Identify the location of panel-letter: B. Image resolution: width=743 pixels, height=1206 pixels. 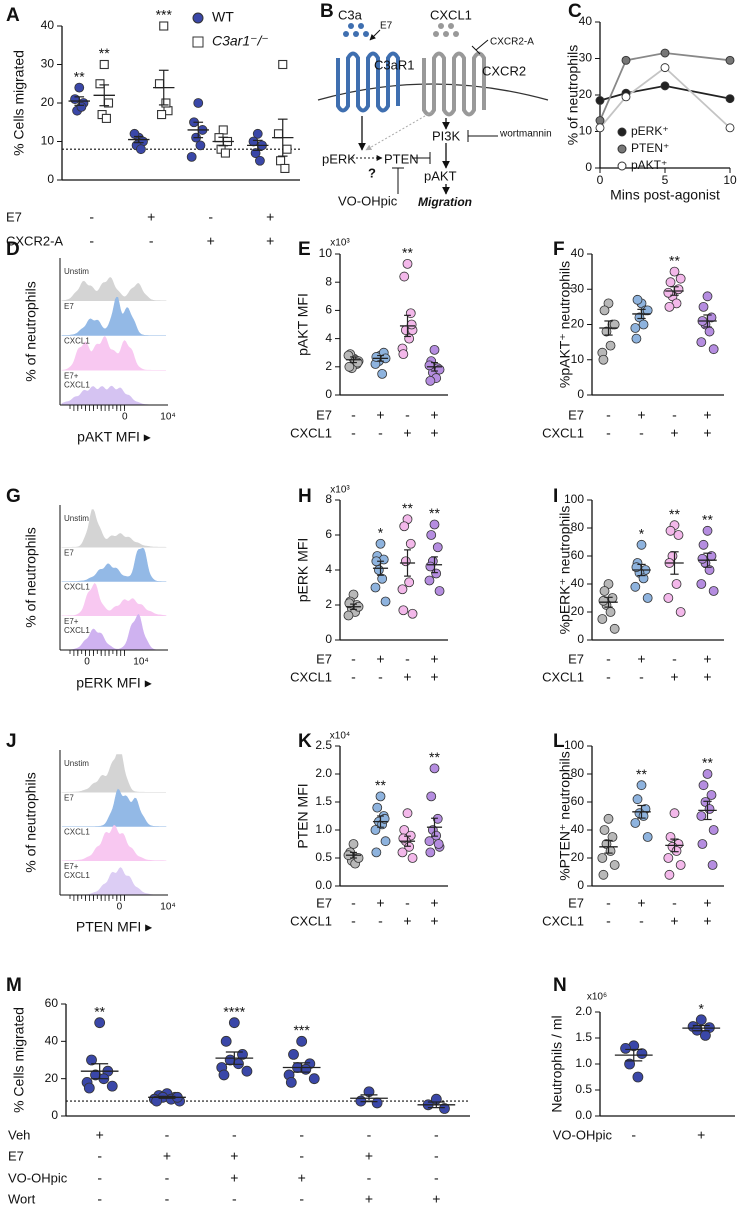
(327, 11).